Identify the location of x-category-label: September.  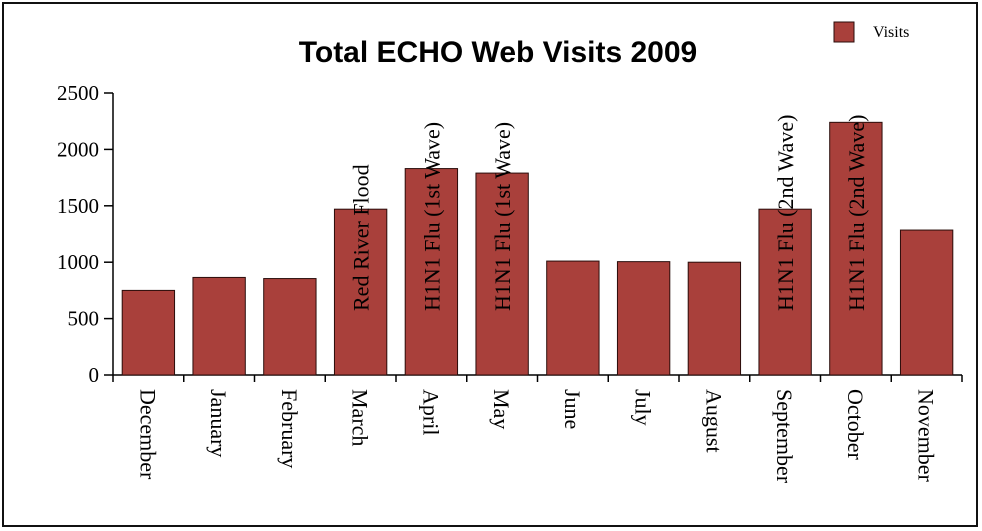
(784, 436).